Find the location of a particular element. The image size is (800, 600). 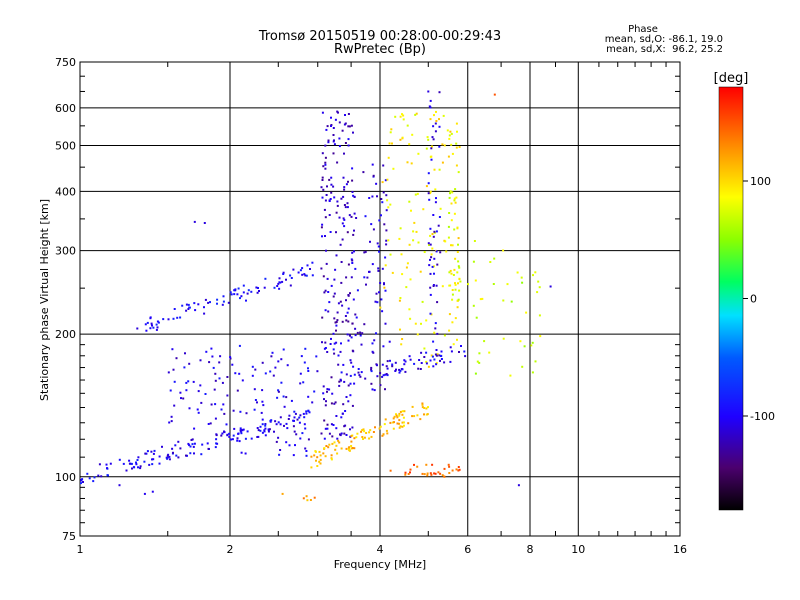

y-tick-label: 200 is located at coordinates (65, 334).